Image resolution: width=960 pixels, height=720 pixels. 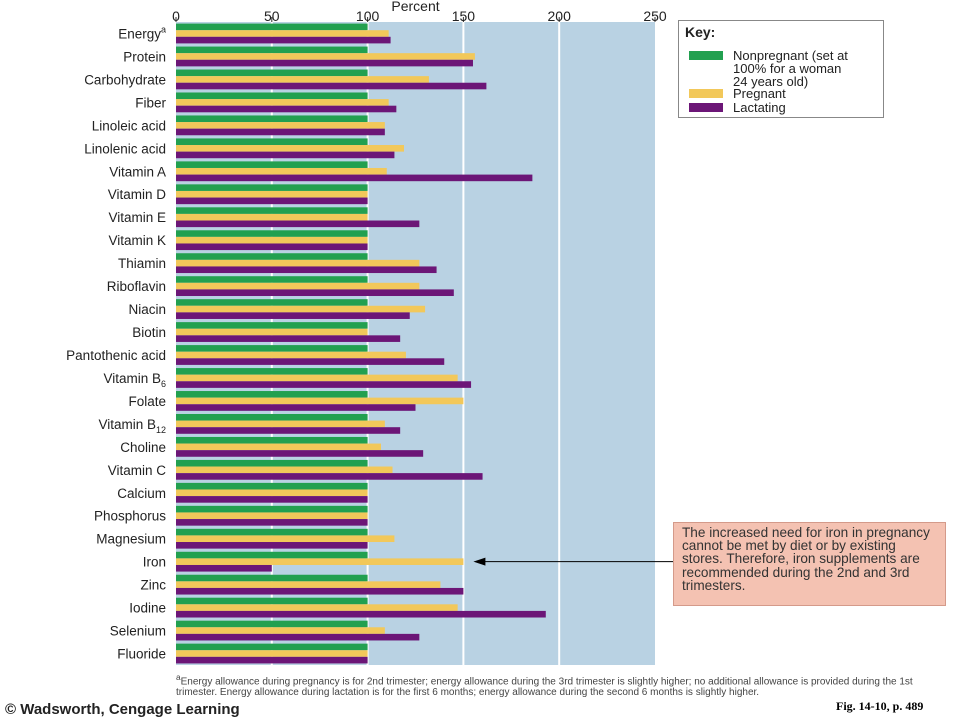 What do you see at coordinates (137, 240) in the screenshot?
I see `category-label: Vitamin K` at bounding box center [137, 240].